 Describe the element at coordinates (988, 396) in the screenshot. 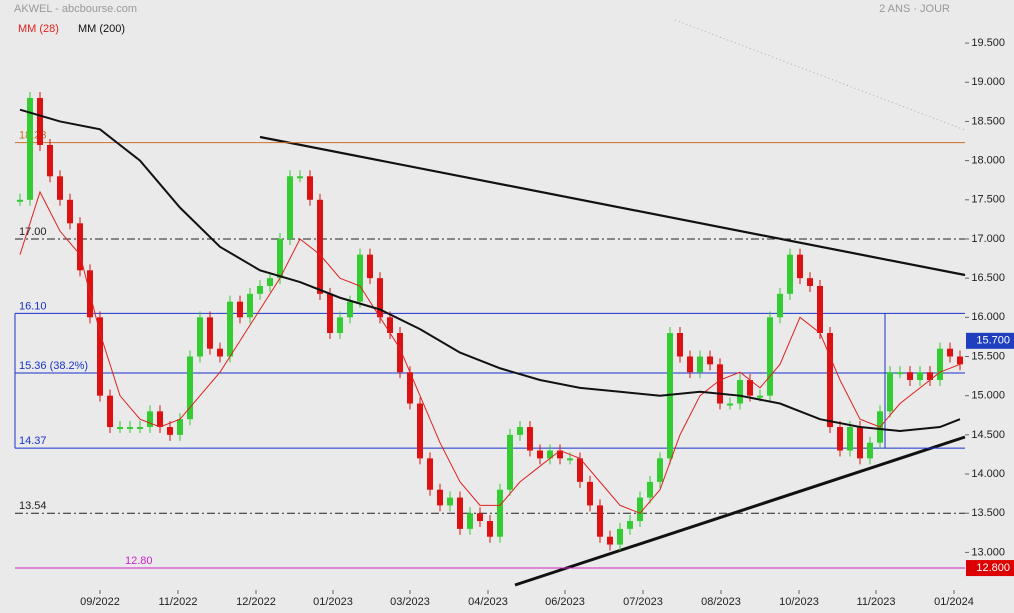

I see `y-tick-label: 15.000` at that location.